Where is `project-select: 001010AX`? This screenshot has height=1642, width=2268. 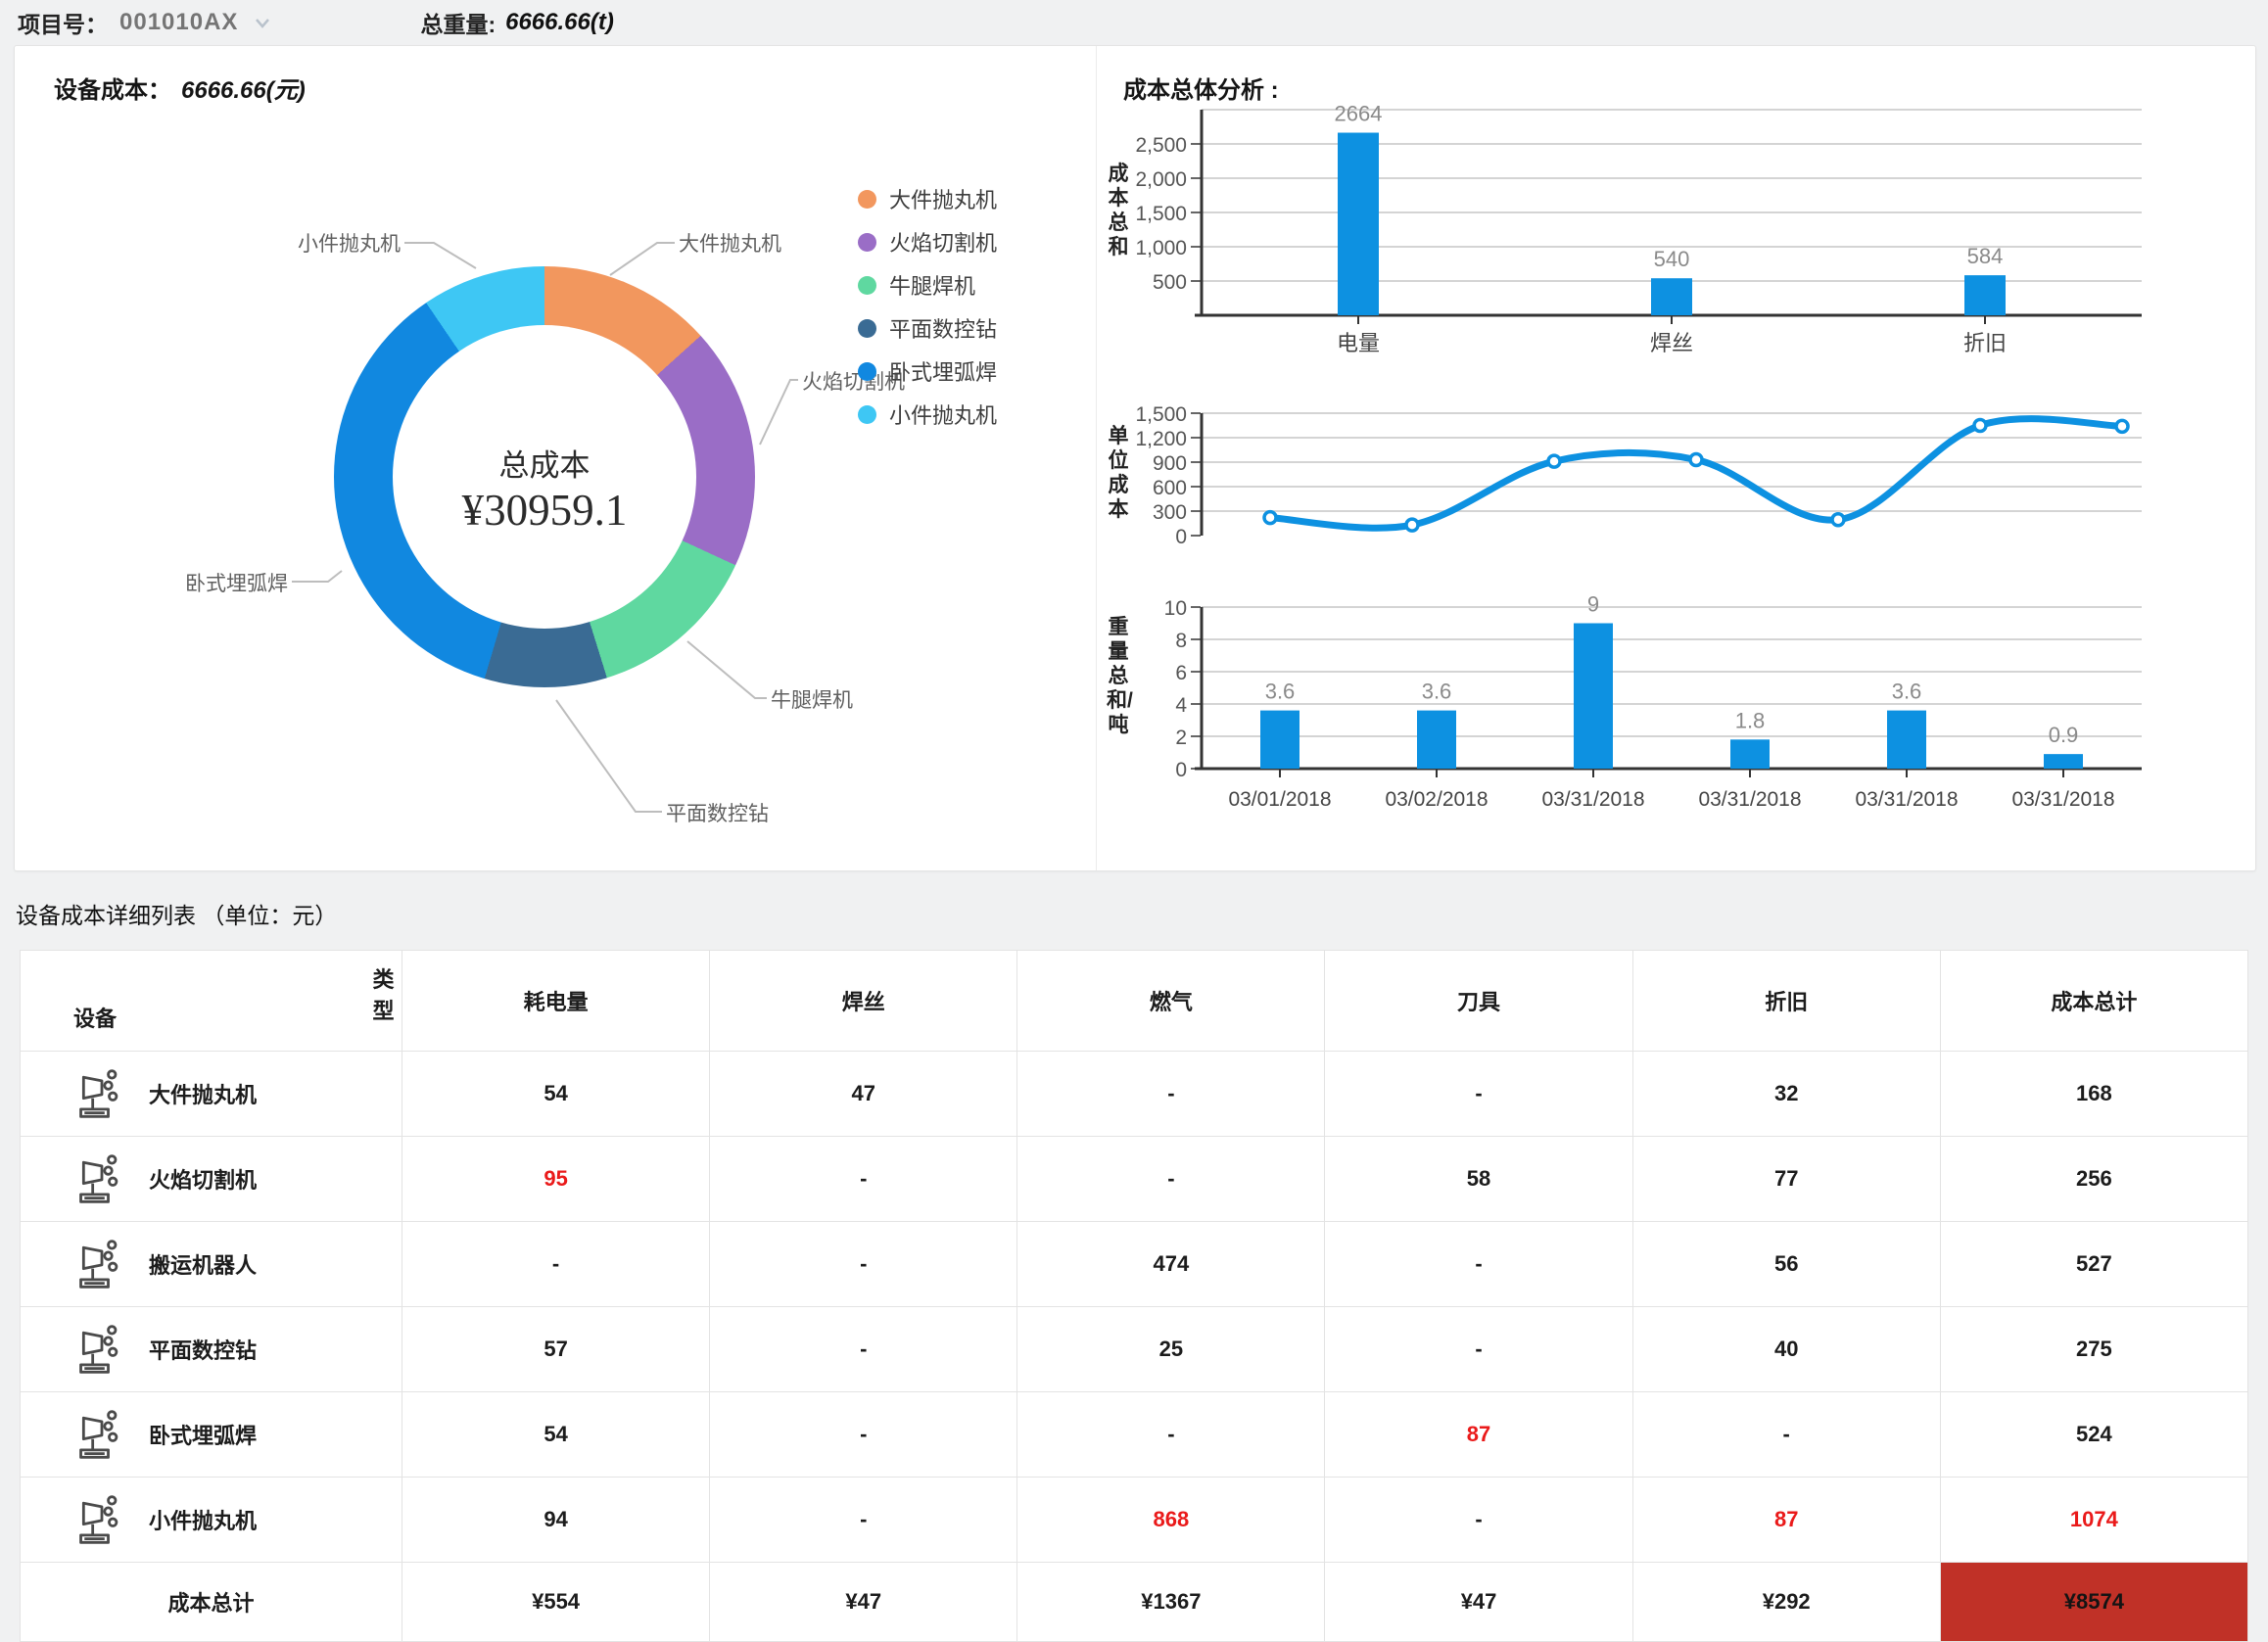 project-select: 001010AX is located at coordinates (179, 22).